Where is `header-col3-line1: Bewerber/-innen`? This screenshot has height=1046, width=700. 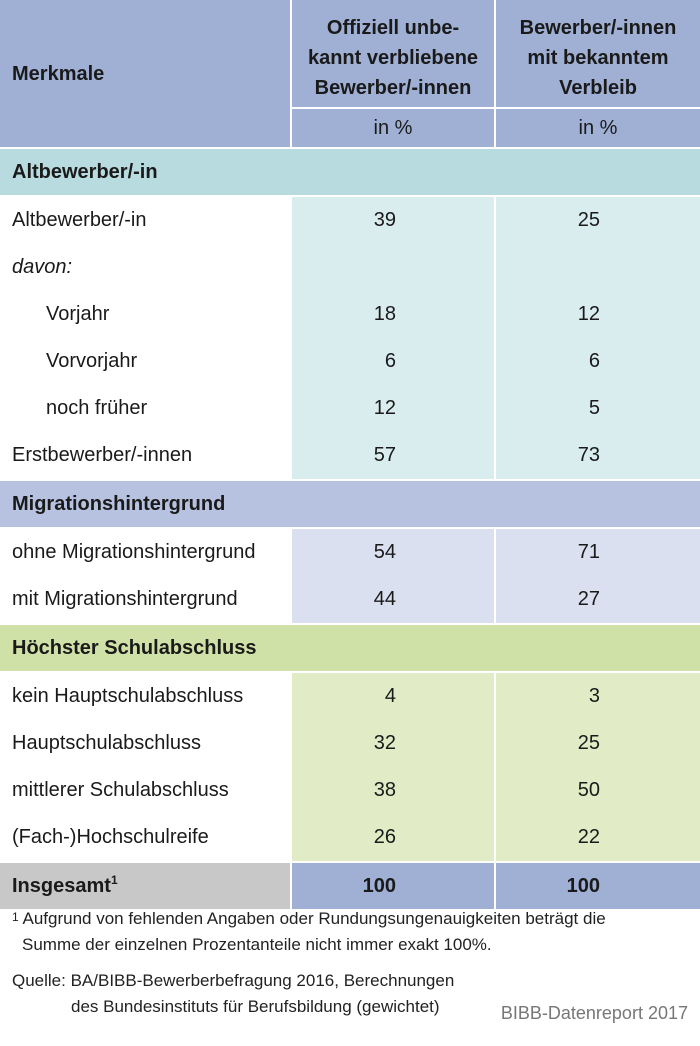 header-col3-line1: Bewerber/-innen is located at coordinates (598, 28).